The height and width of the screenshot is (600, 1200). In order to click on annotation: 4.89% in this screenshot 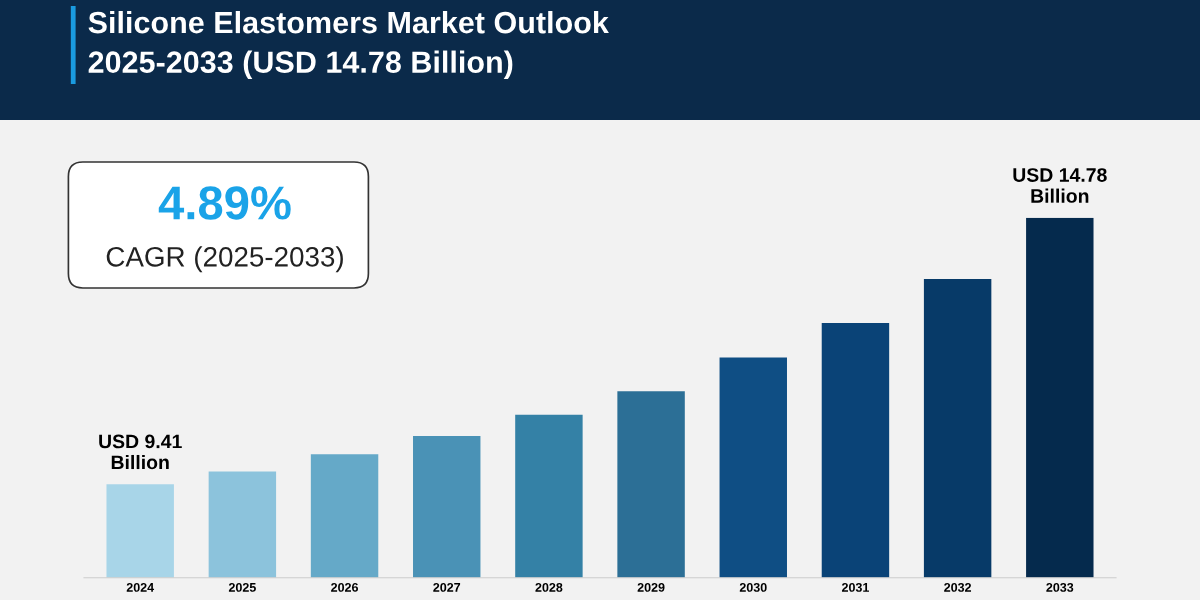, I will do `click(224, 203)`.